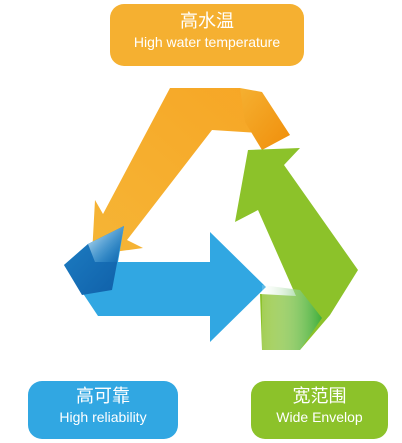 Image resolution: width=402 pixels, height=443 pixels. Describe the element at coordinates (296, 249) in the screenshot. I see `green-arrow` at that location.